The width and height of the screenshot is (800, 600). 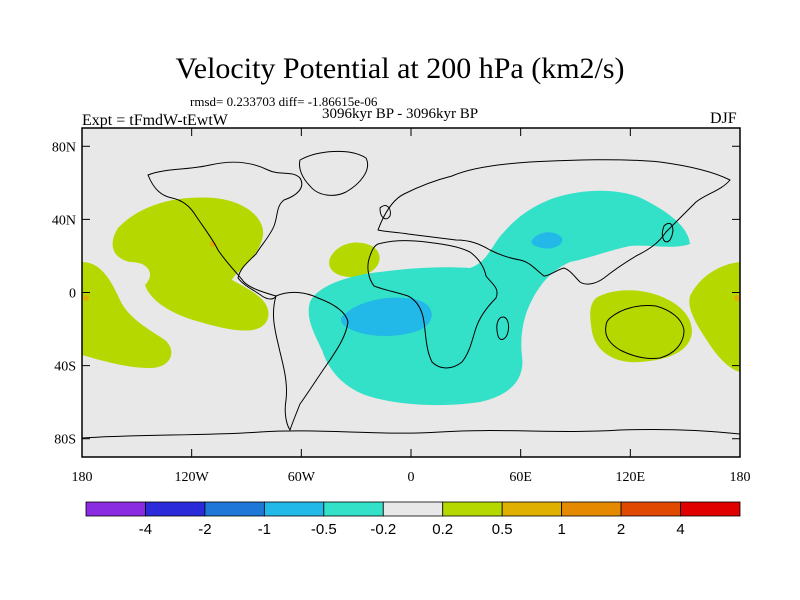 I want to click on season-label: DJF, so click(x=723, y=118).